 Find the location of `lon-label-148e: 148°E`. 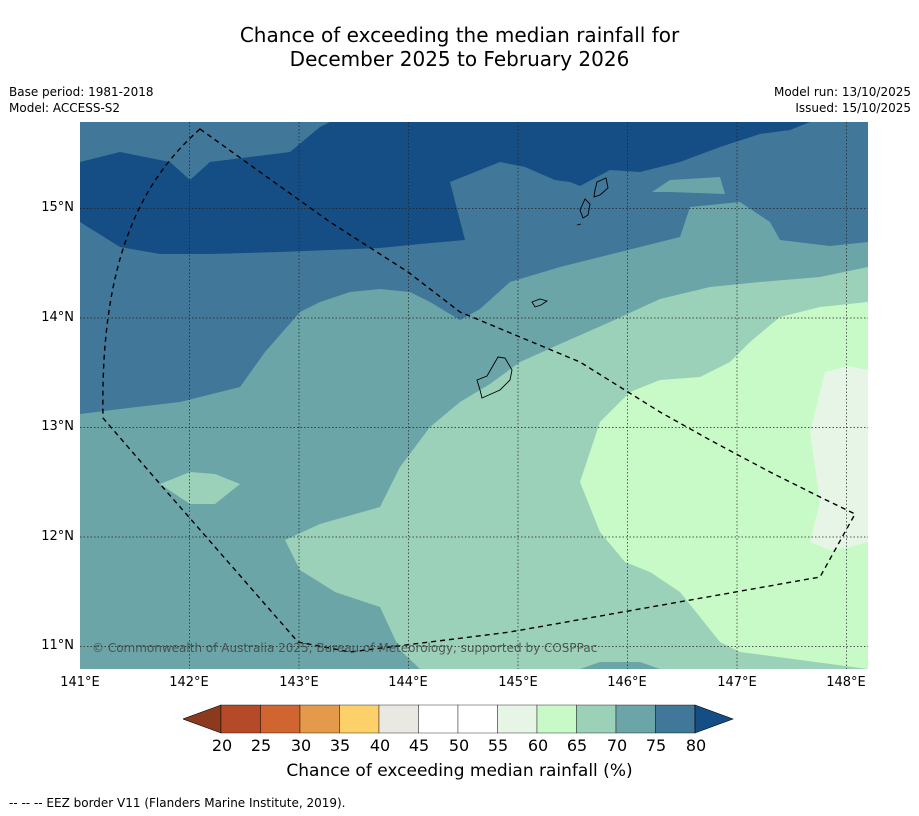

lon-label-148e: 148°E is located at coordinates (846, 682).